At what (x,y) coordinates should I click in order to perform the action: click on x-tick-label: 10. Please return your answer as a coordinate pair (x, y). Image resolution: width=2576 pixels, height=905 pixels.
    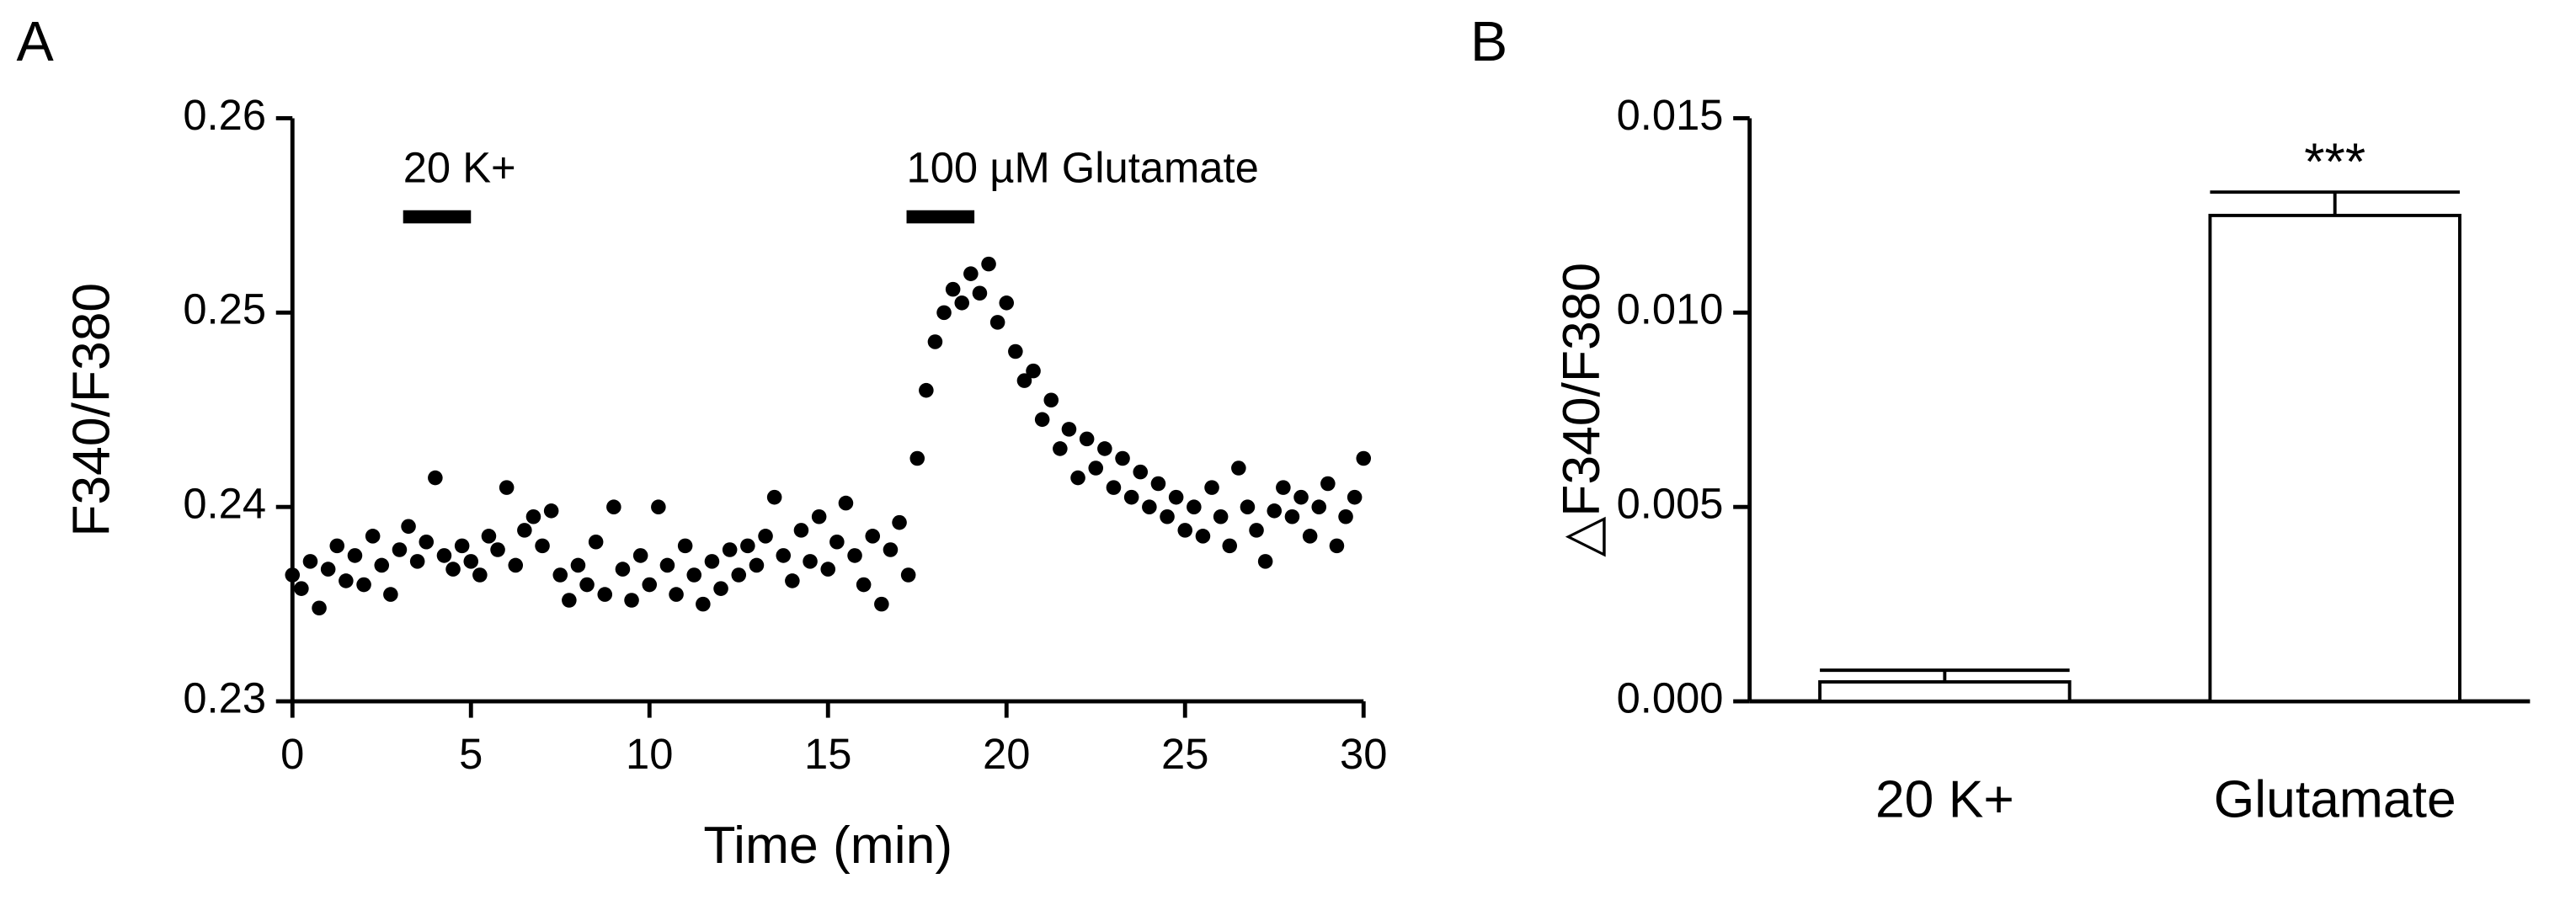
    Looking at the image, I should click on (649, 754).